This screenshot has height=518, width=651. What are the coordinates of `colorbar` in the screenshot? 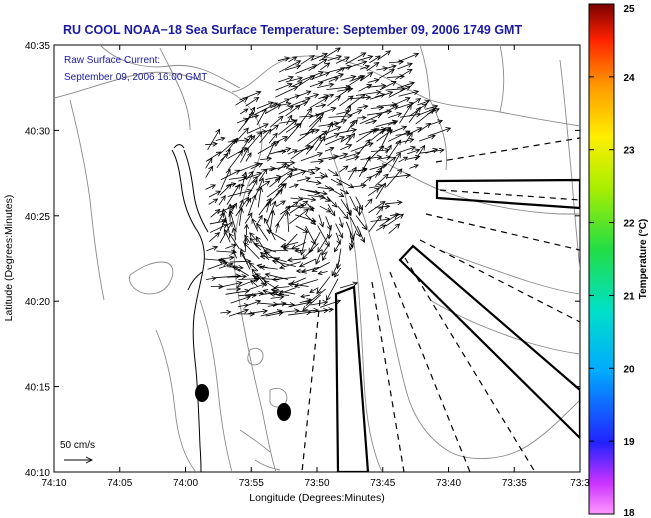 It's located at (601, 259).